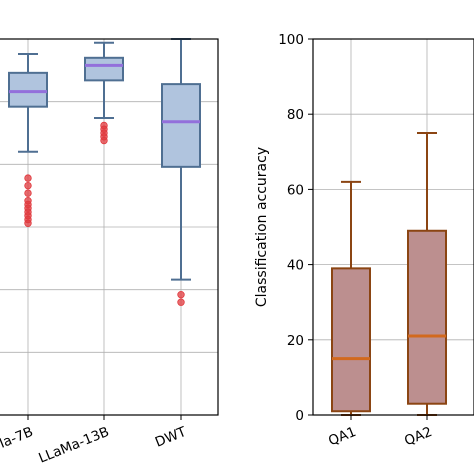  I want to click on y-tick-label: 80, so click(295, 115).